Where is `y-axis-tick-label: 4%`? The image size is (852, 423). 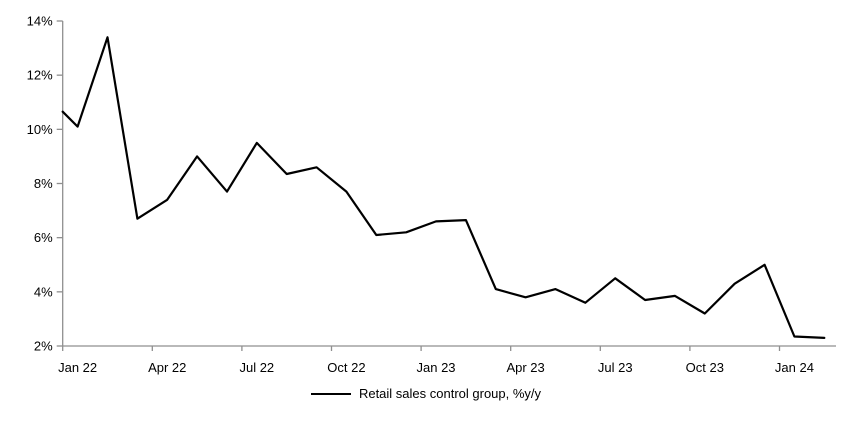 y-axis-tick-label: 4% is located at coordinates (43, 291).